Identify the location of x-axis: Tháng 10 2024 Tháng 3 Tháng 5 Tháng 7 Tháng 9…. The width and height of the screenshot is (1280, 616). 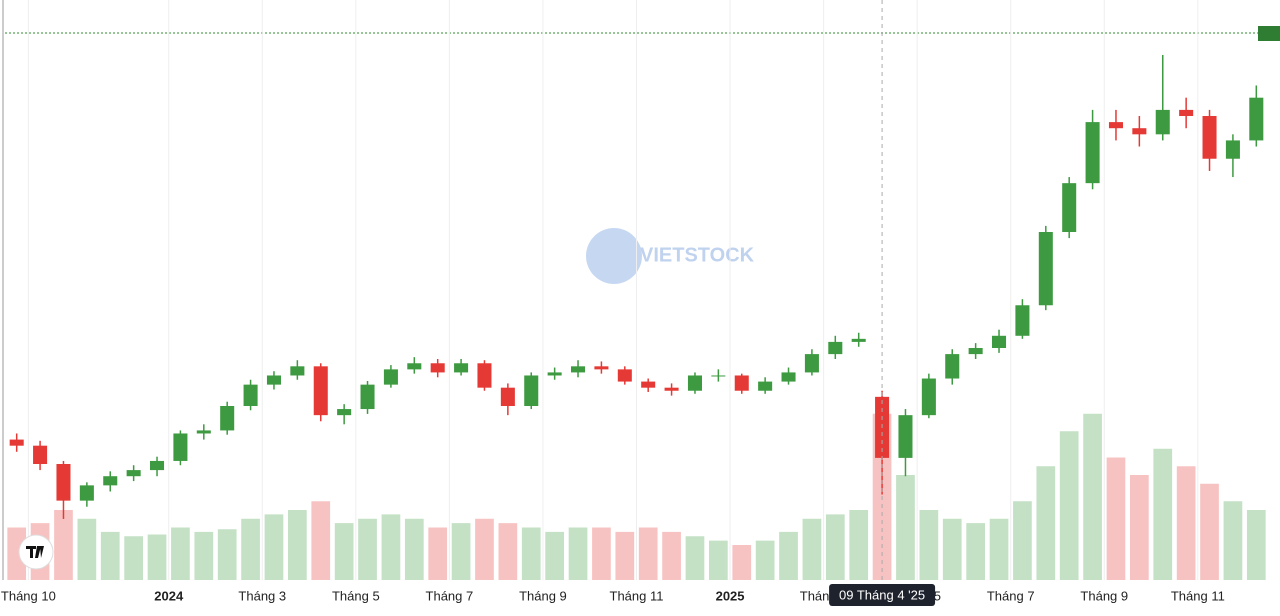
(613, 595).